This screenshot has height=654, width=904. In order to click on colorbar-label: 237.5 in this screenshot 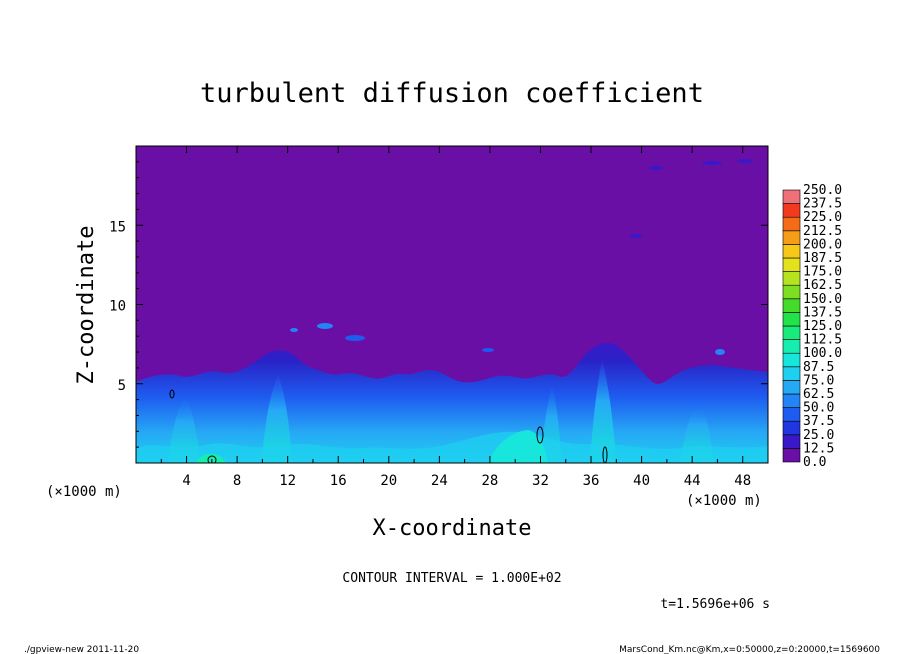, I will do `click(822, 204)`.